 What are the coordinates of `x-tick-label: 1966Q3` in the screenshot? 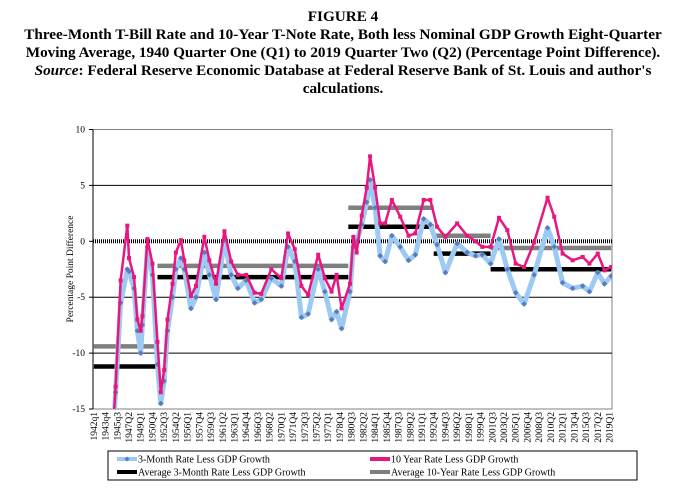 It's located at (259, 427).